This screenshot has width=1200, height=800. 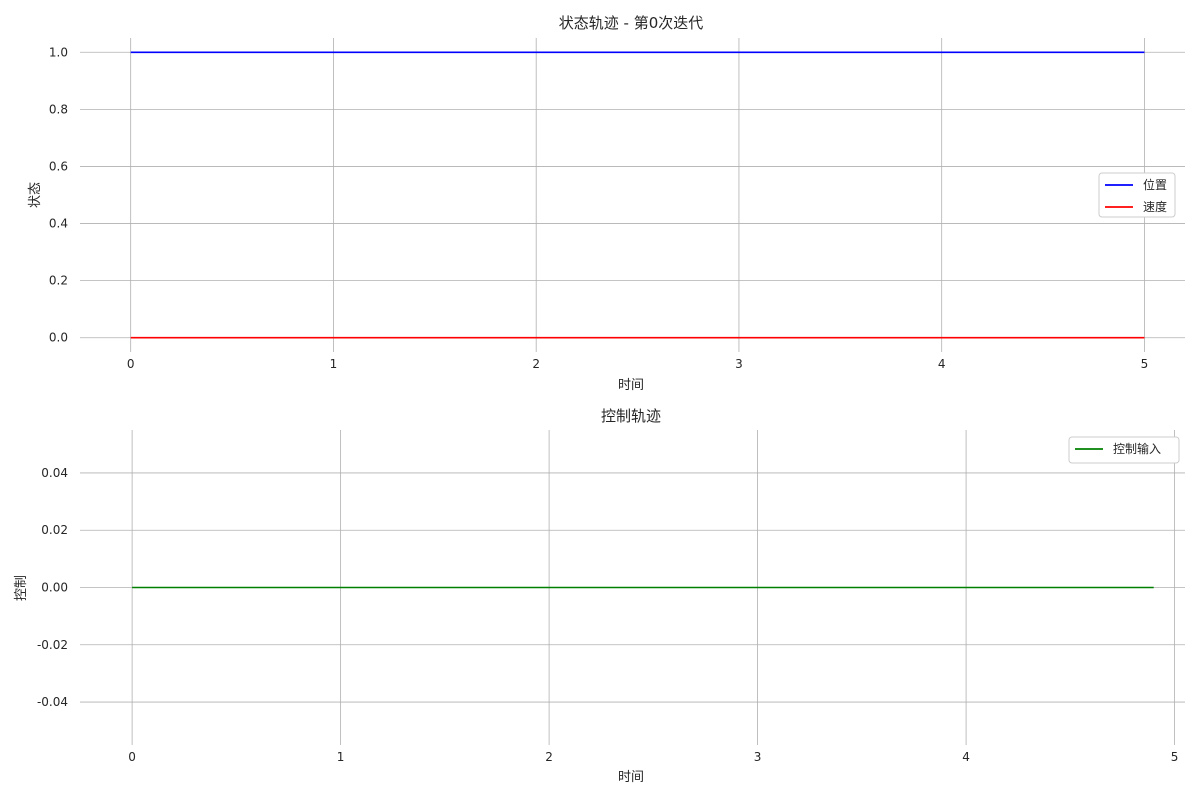 What do you see at coordinates (1145, 364) in the screenshot?
I see `state-chart-x-tick-label: 5` at bounding box center [1145, 364].